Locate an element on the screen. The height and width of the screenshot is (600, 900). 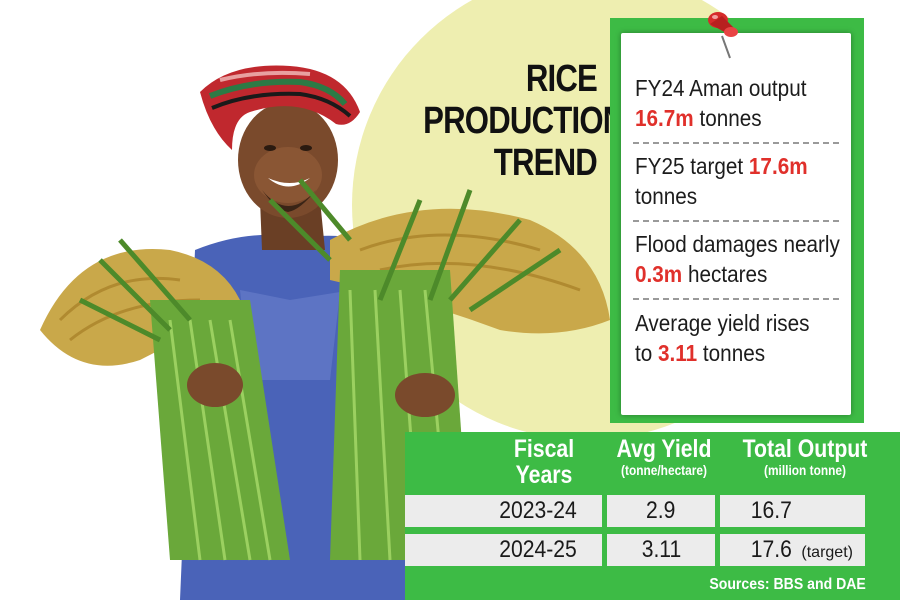
title-line-1: RICE is located at coordinates (561, 79).